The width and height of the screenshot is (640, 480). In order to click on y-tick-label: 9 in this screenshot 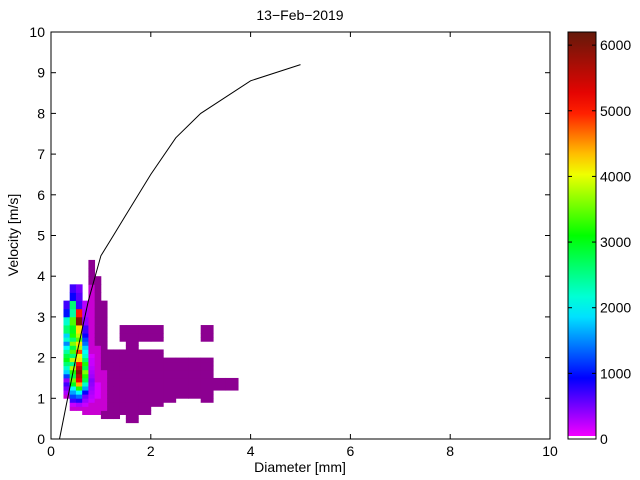, I will do `click(41, 73)`.